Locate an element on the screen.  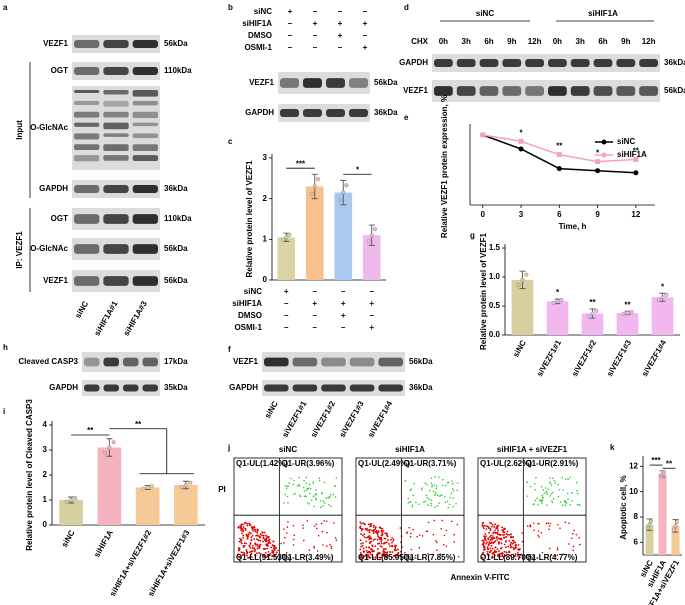
plot-title: siNC is located at coordinates (288, 449).